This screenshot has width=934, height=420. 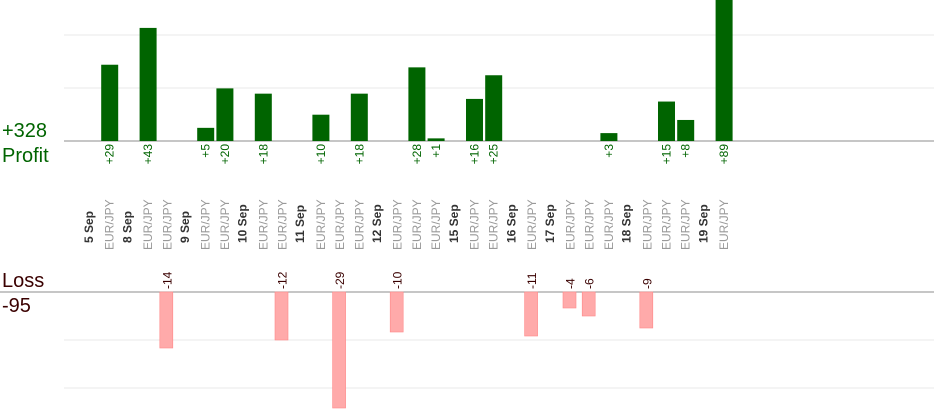 What do you see at coordinates (647, 283) in the screenshot?
I see `loss-value-label: -9` at bounding box center [647, 283].